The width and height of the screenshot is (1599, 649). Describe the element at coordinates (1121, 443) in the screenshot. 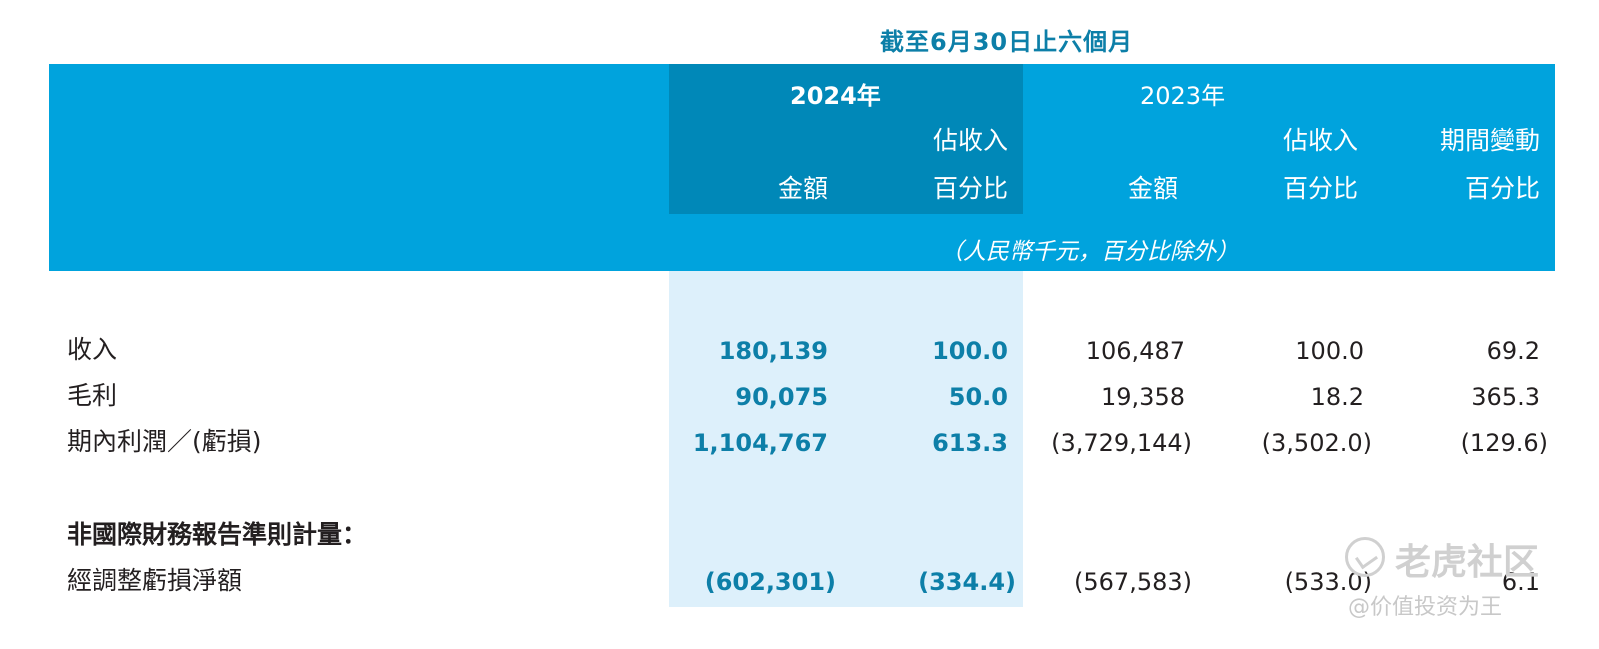

I see `cell-profit-loss-amt-2023: (3,729,144)` at that location.